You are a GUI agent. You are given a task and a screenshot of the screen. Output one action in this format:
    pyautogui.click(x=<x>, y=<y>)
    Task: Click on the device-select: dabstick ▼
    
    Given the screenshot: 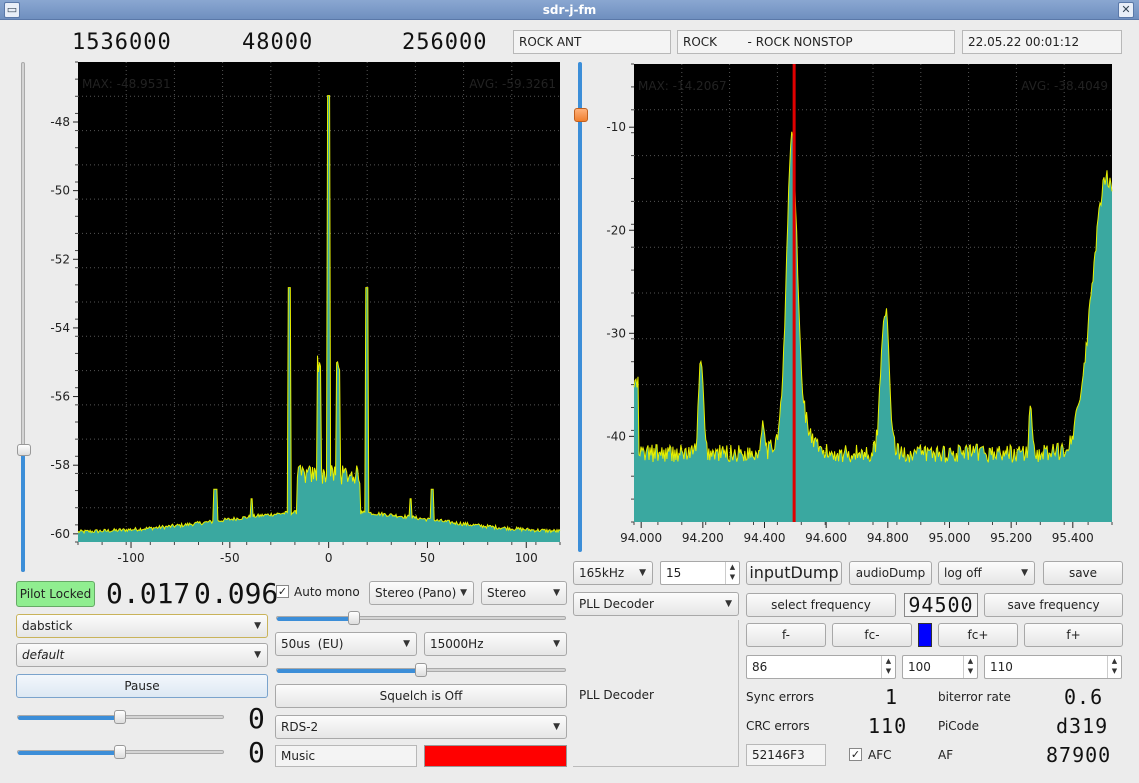 What is the action you would take?
    pyautogui.click(x=142, y=626)
    